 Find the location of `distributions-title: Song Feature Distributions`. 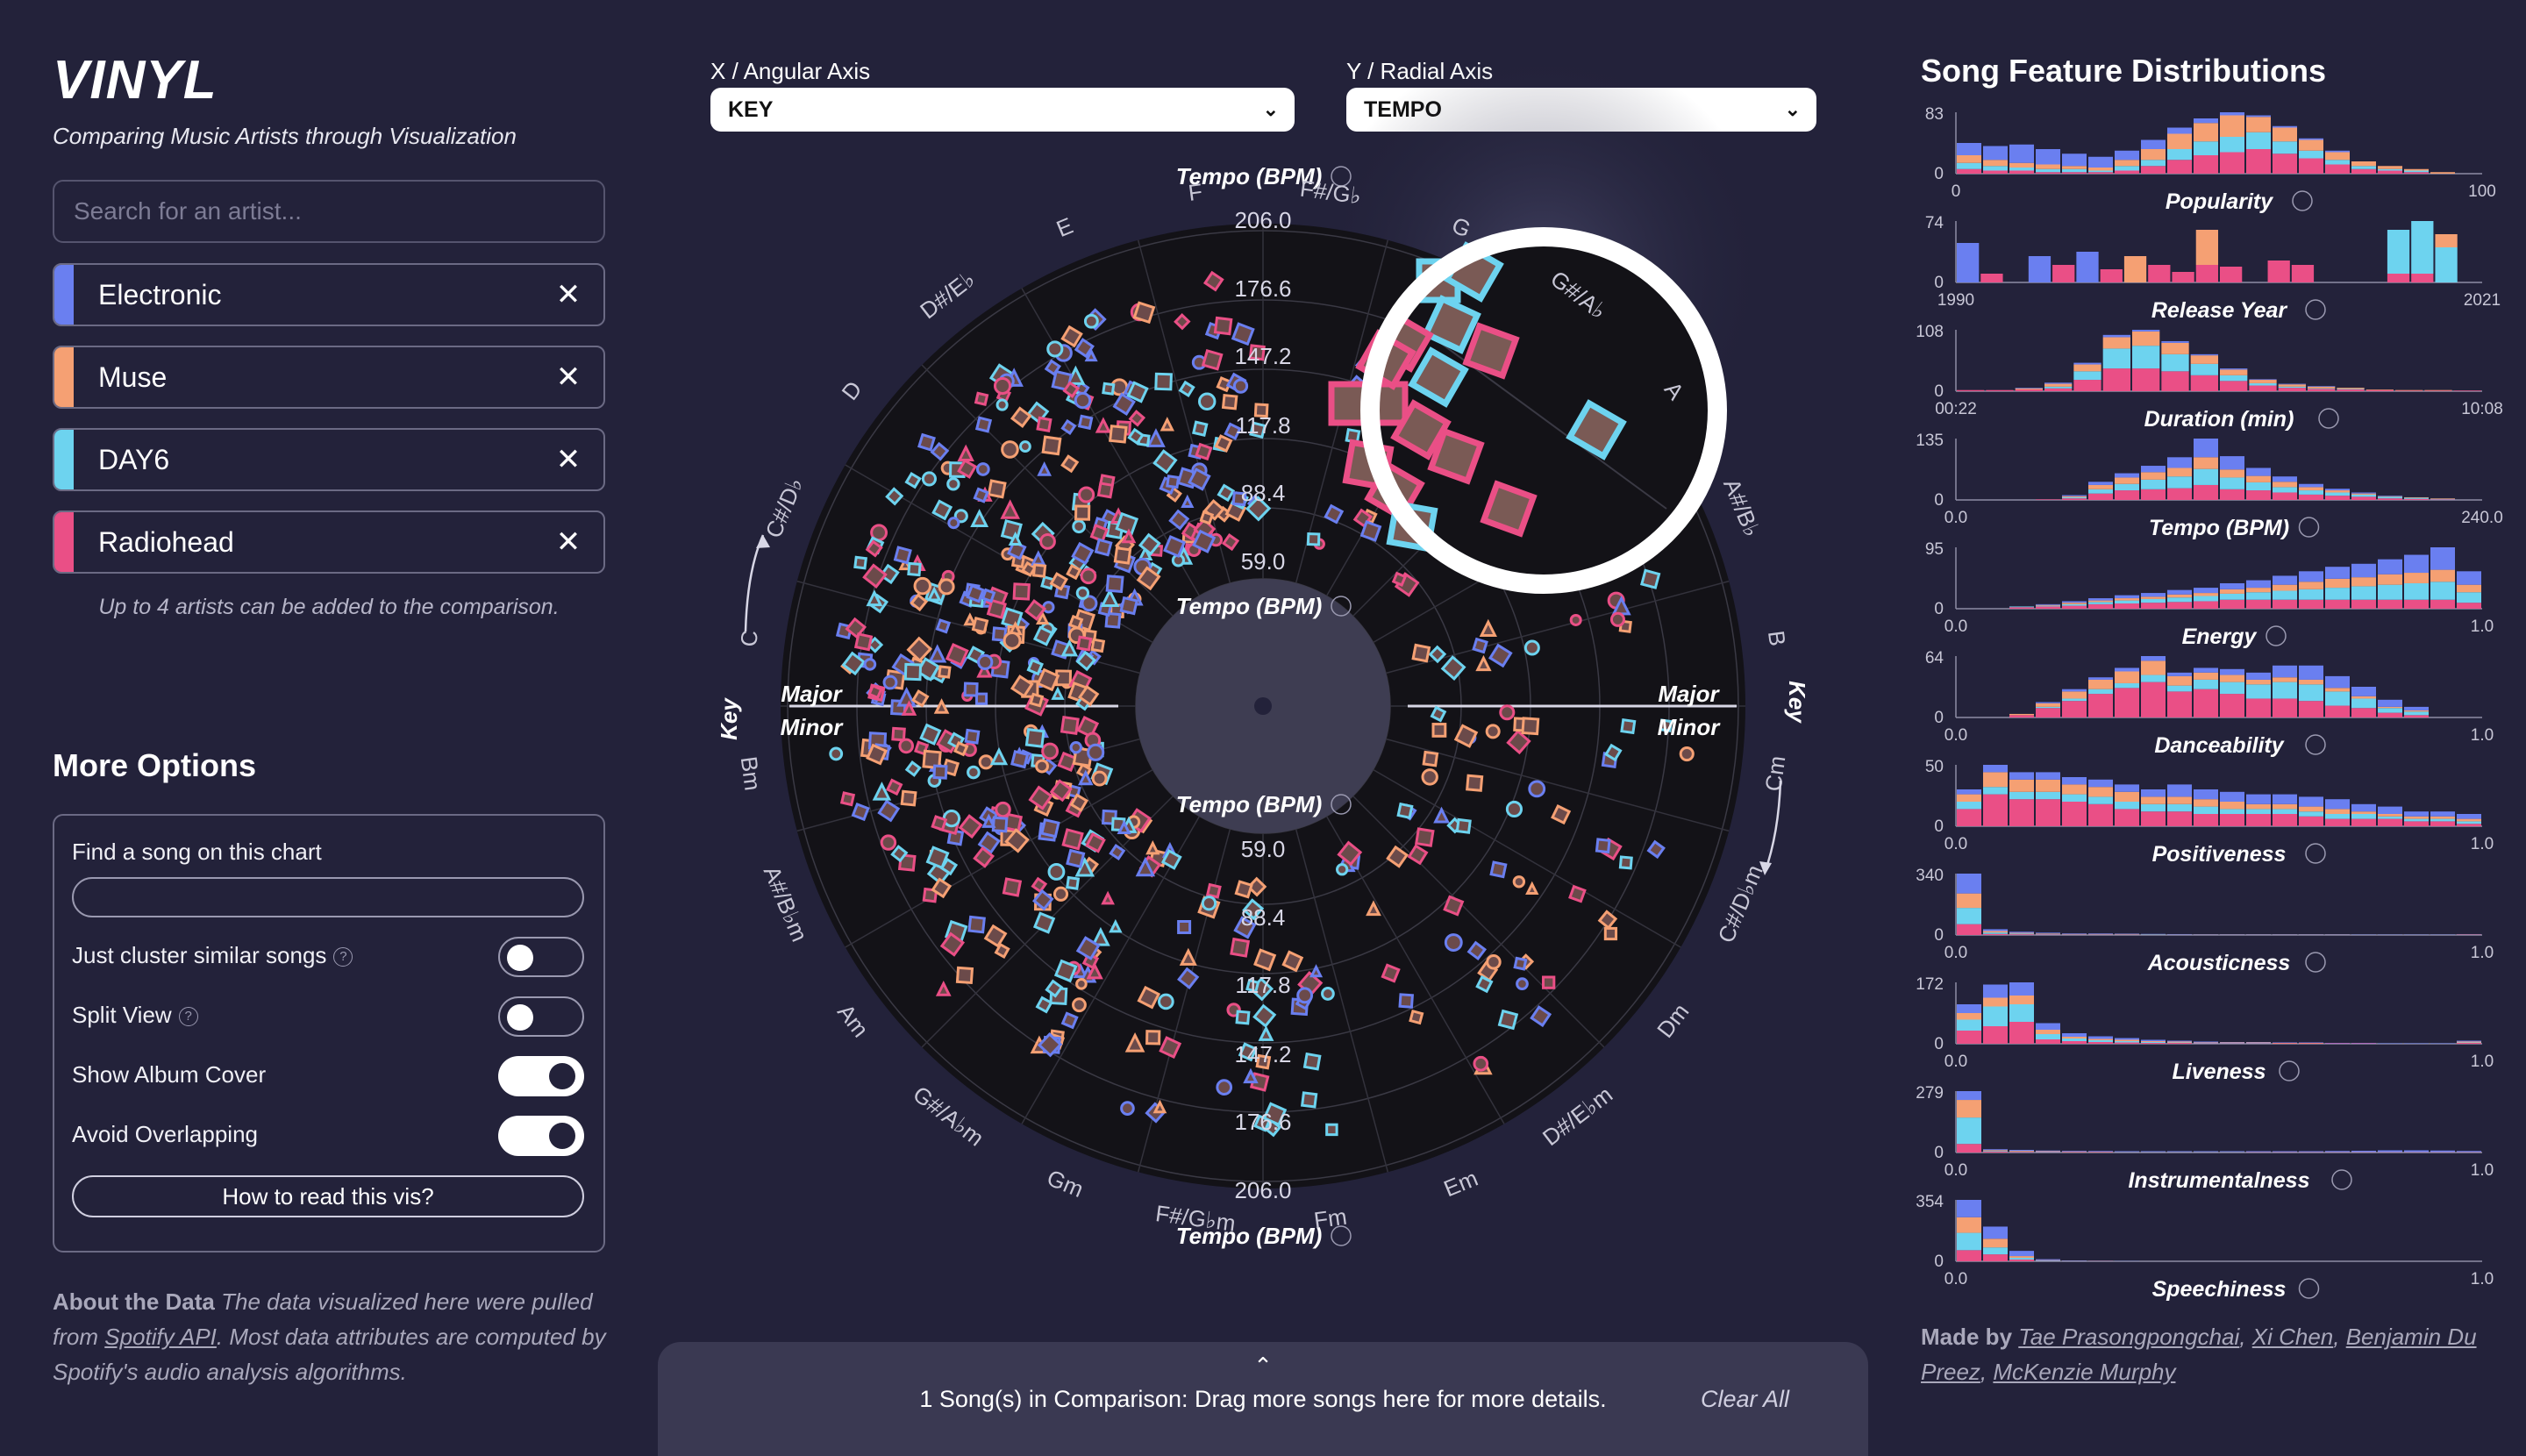

distributions-title: Song Feature Distributions is located at coordinates (2123, 71).